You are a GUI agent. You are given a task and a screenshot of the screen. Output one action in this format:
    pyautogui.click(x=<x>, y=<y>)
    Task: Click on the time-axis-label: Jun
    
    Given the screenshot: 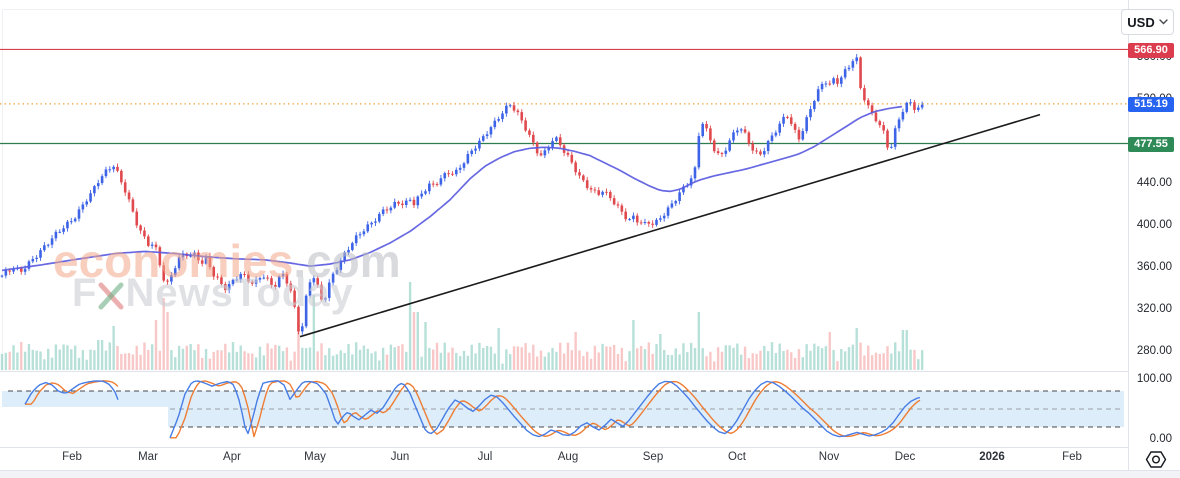 What is the action you would take?
    pyautogui.click(x=400, y=457)
    